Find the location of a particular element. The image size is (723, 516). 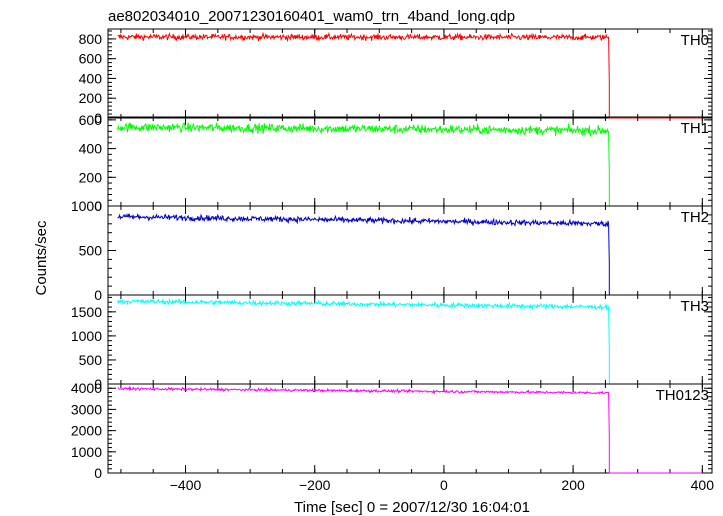

series-th0123-line is located at coordinates (410, 429).